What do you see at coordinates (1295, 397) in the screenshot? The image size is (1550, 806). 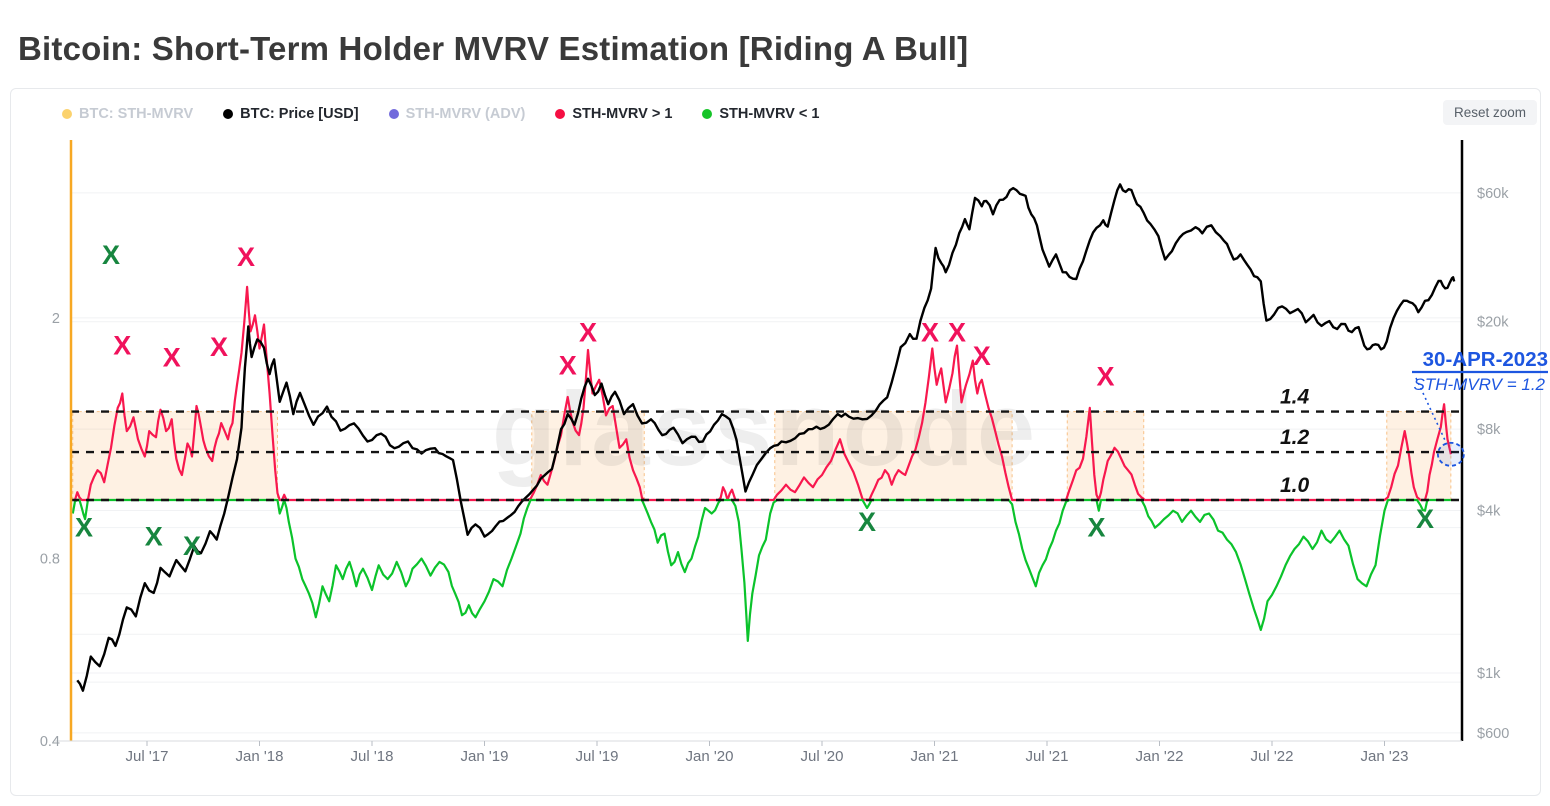 I see `threshold-label-1.4: 1.4` at bounding box center [1295, 397].